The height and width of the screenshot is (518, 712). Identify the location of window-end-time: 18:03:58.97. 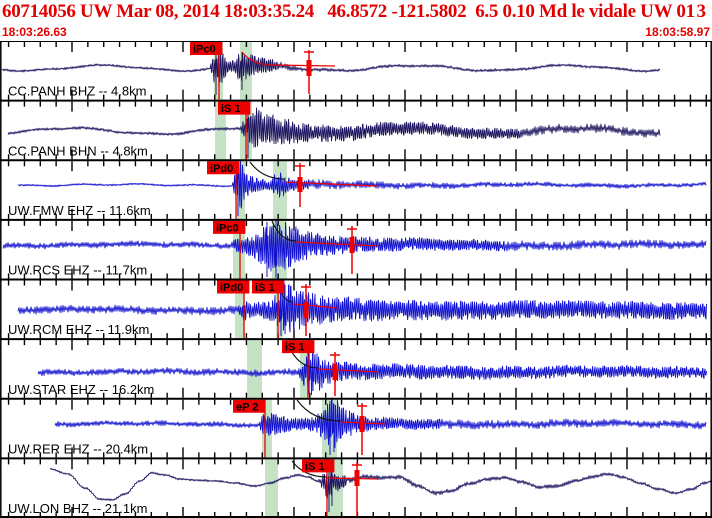
(677, 32).